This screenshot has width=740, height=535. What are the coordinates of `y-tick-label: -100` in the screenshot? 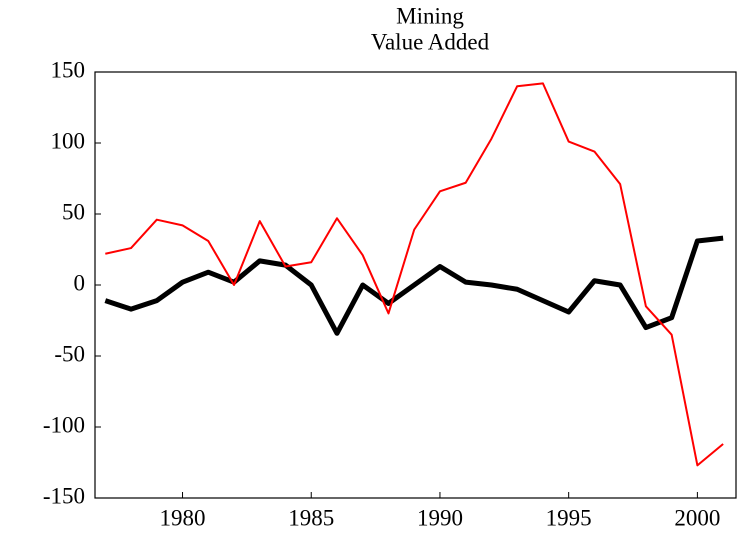 It's located at (64, 424).